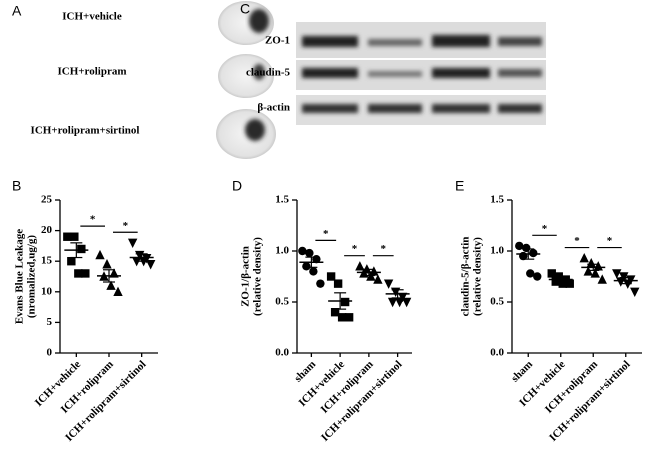  Describe the element at coordinates (32, 277) in the screenshot. I see `y-axis-label: (nromalized,ug/g)` at that location.